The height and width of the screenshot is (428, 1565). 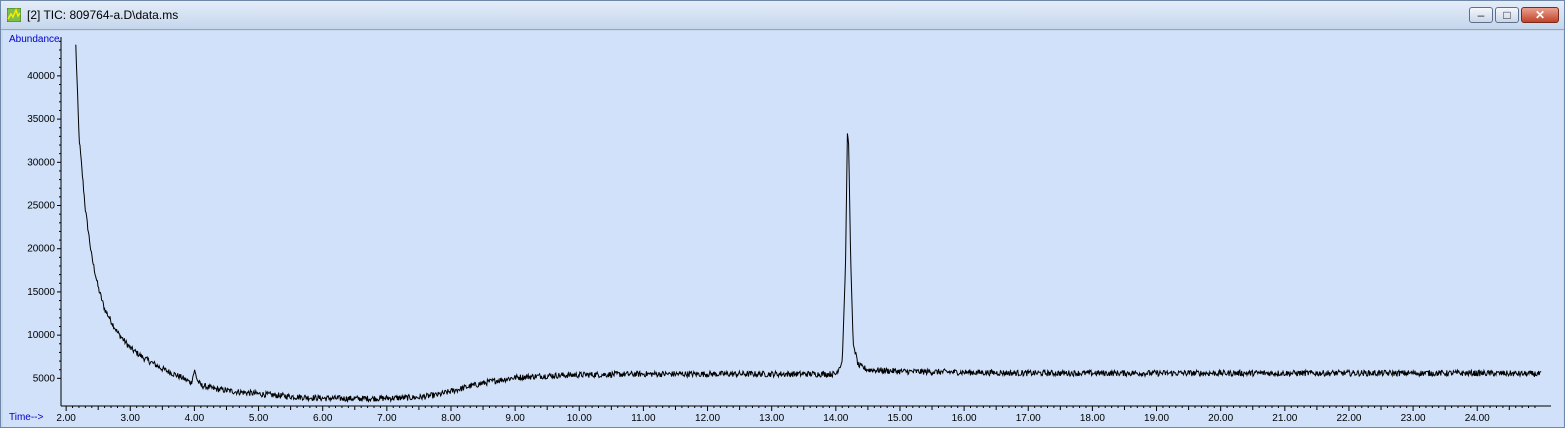 I want to click on x-tick-label: 18.00, so click(x=1092, y=418).